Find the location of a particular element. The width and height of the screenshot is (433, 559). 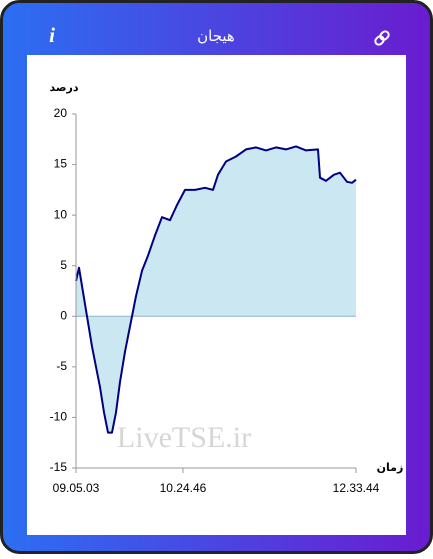

header-title: هیجان is located at coordinates (216, 36).